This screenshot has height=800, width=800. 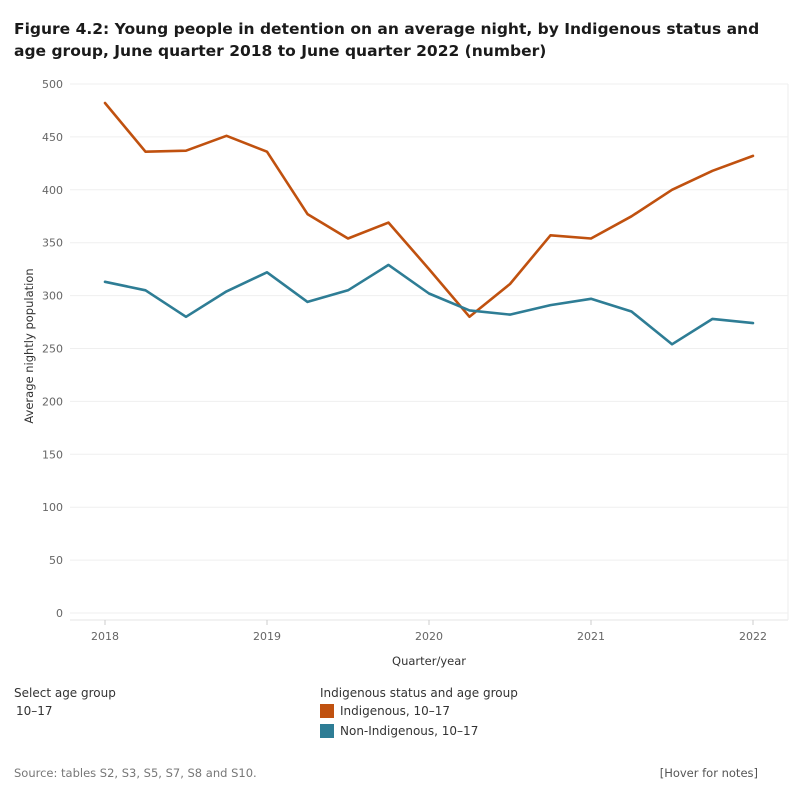 I want to click on x-tick-label: 2020, so click(x=429, y=636).